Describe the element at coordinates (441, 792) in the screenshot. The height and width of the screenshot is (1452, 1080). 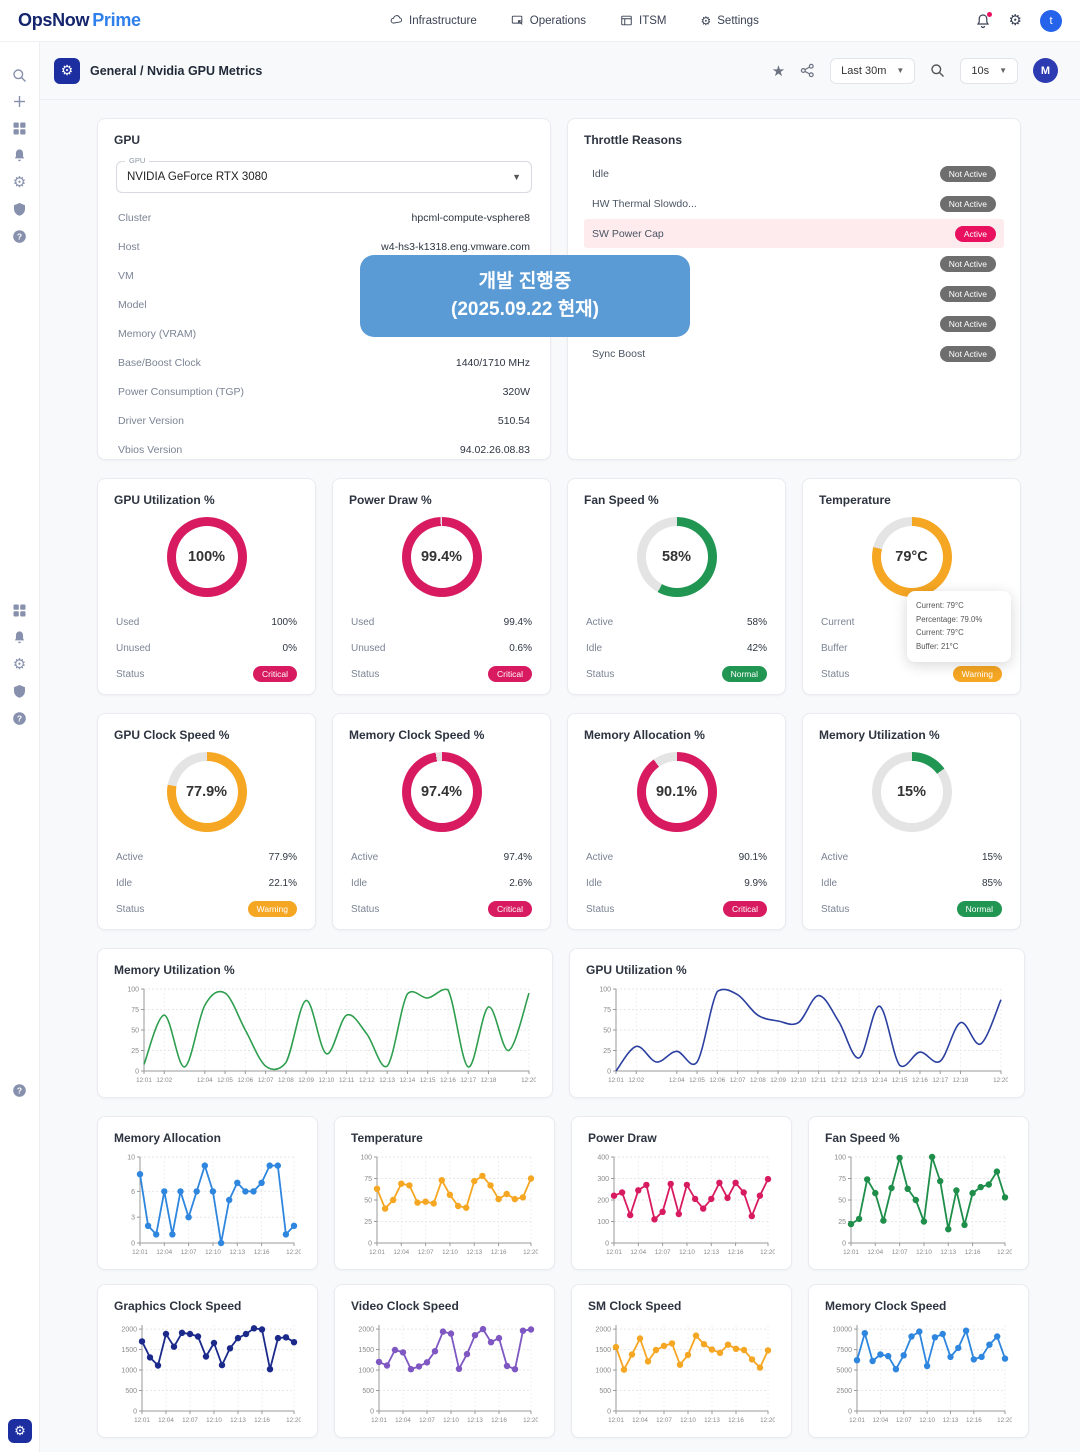
I see `donut-gauge: 97.4%` at that location.